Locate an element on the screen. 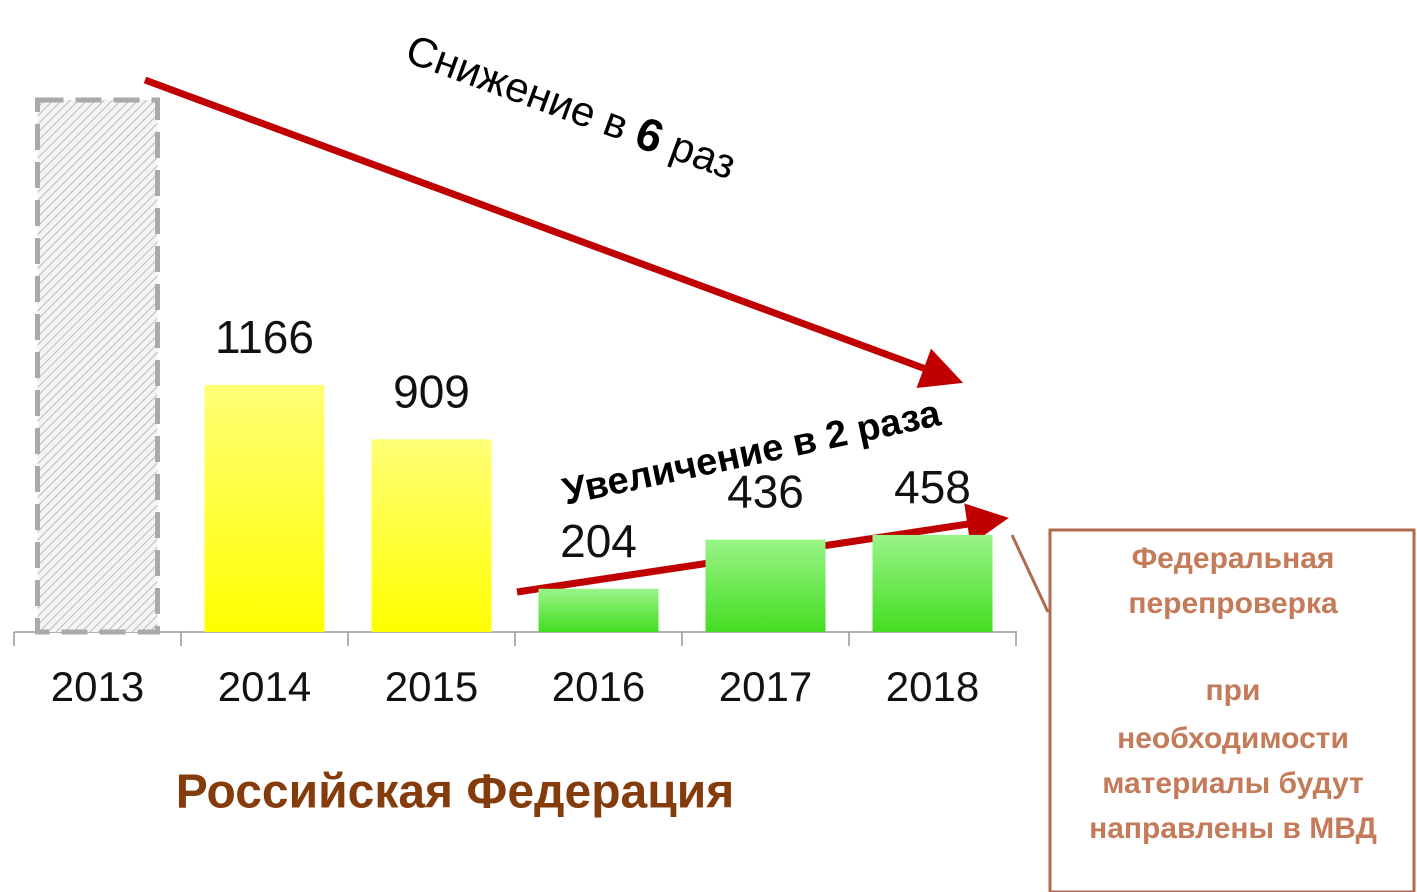  note-line: необходимости is located at coordinates (1233, 738).